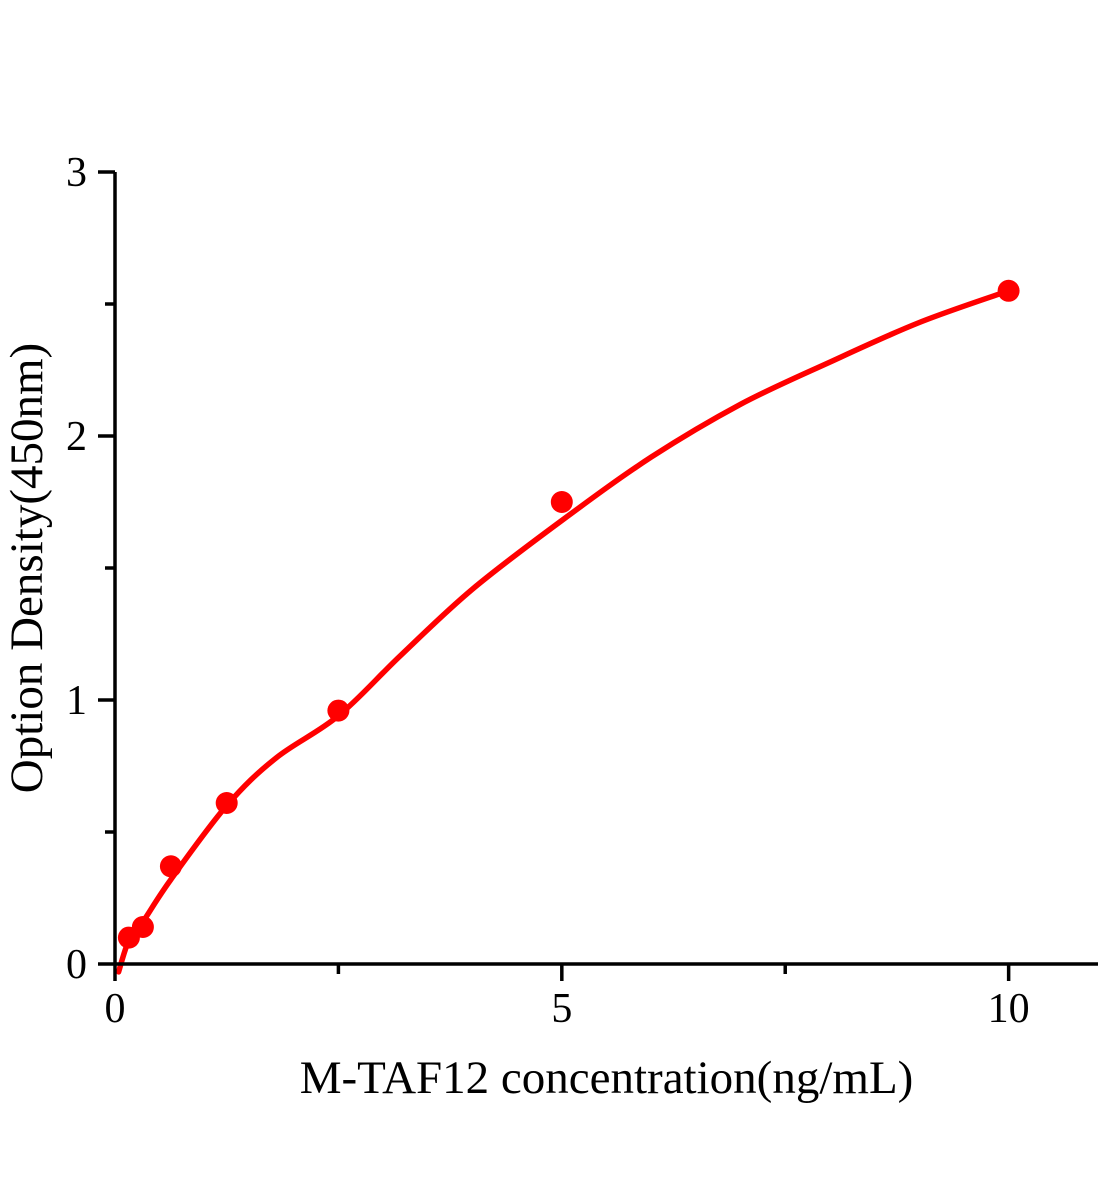 The width and height of the screenshot is (1104, 1200). Describe the element at coordinates (115, 1009) in the screenshot. I see `x-tick-label: 0` at that location.